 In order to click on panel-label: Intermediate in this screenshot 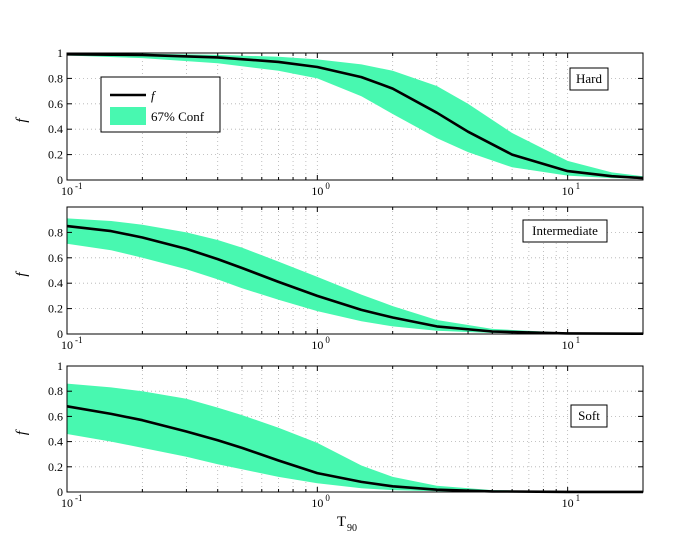, I will do `click(565, 230)`.